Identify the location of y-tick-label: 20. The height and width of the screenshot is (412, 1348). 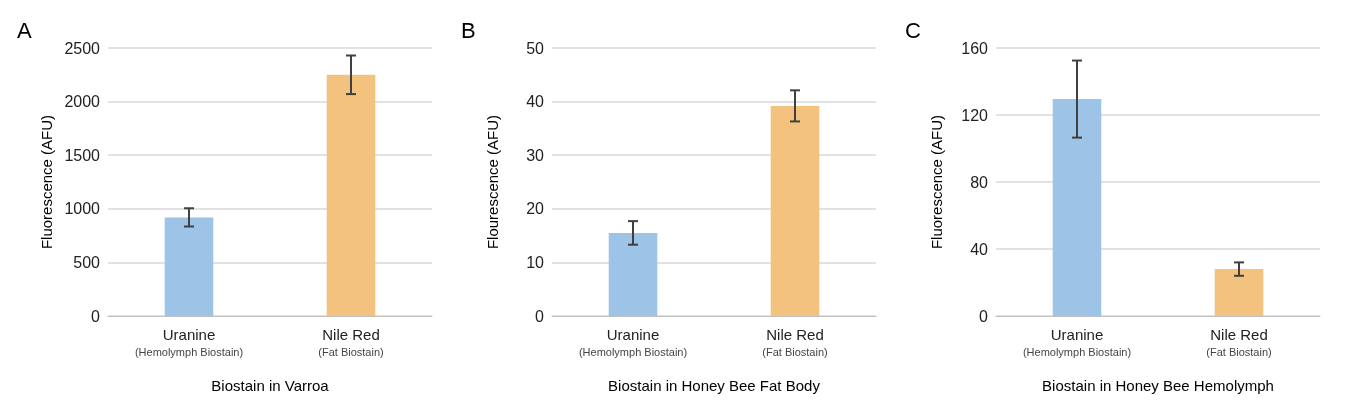
(535, 209).